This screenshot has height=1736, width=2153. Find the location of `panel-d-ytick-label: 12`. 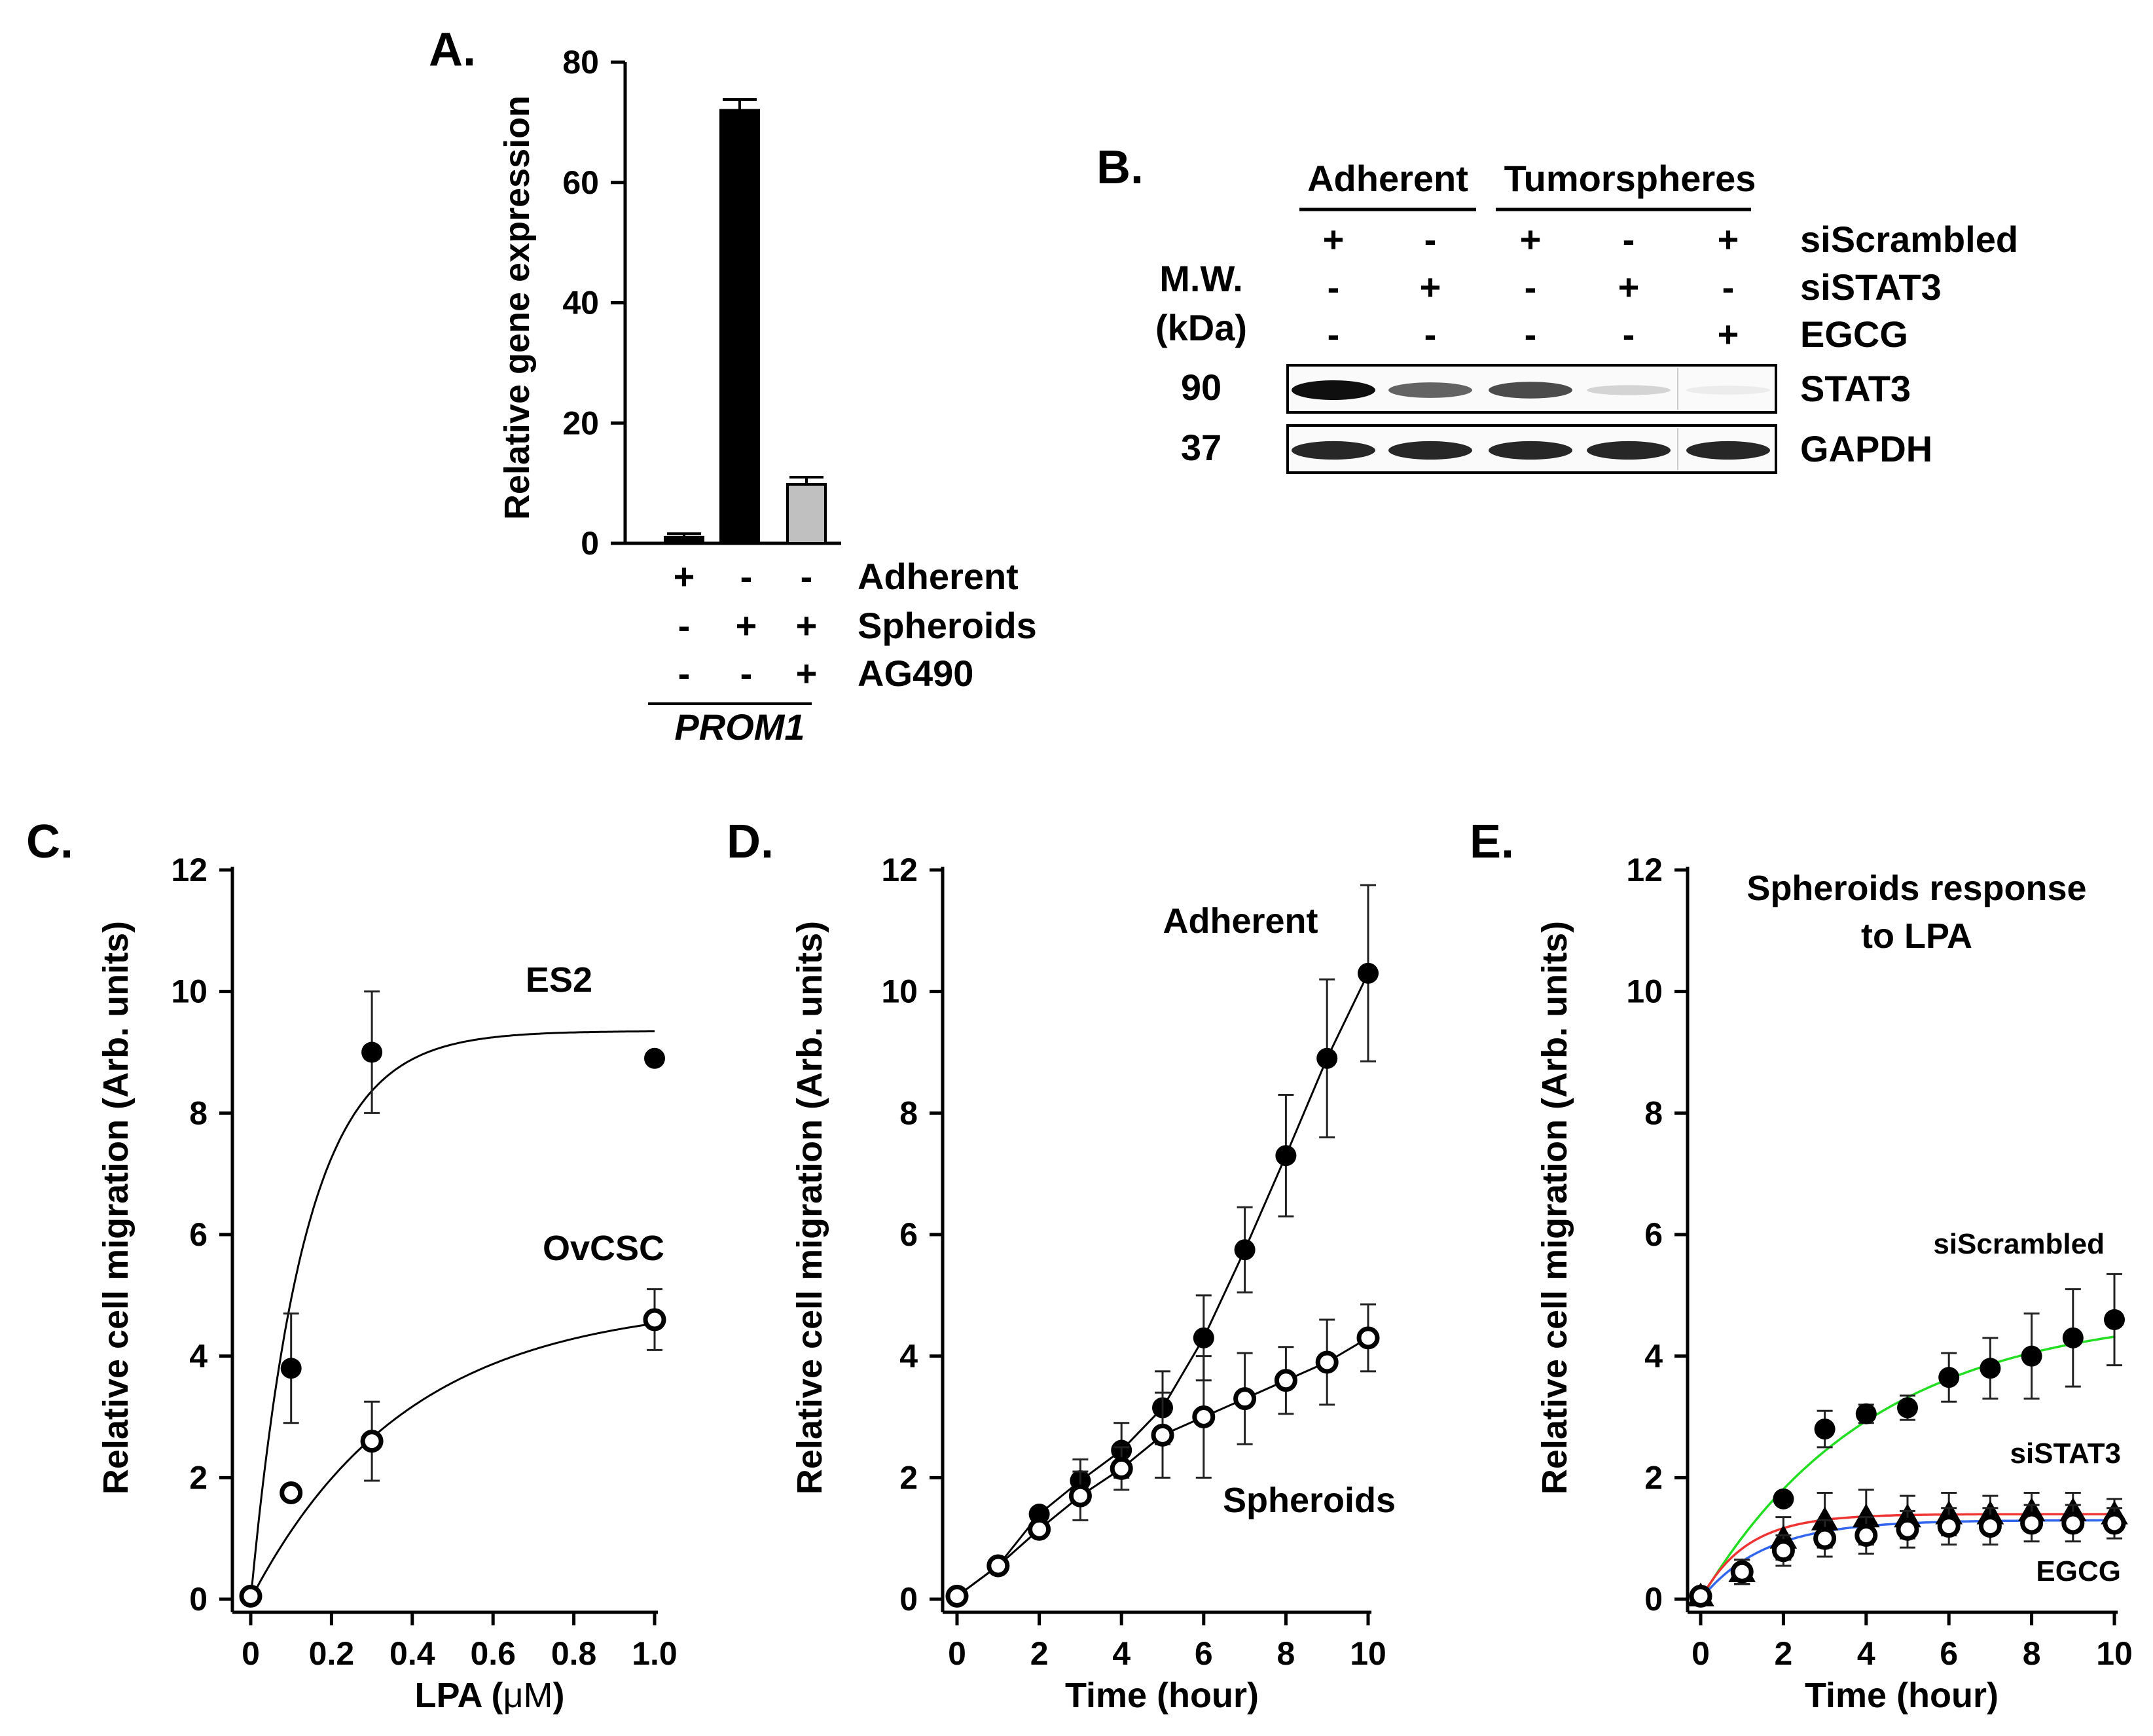

panel-d-ytick-label: 12 is located at coordinates (900, 870).